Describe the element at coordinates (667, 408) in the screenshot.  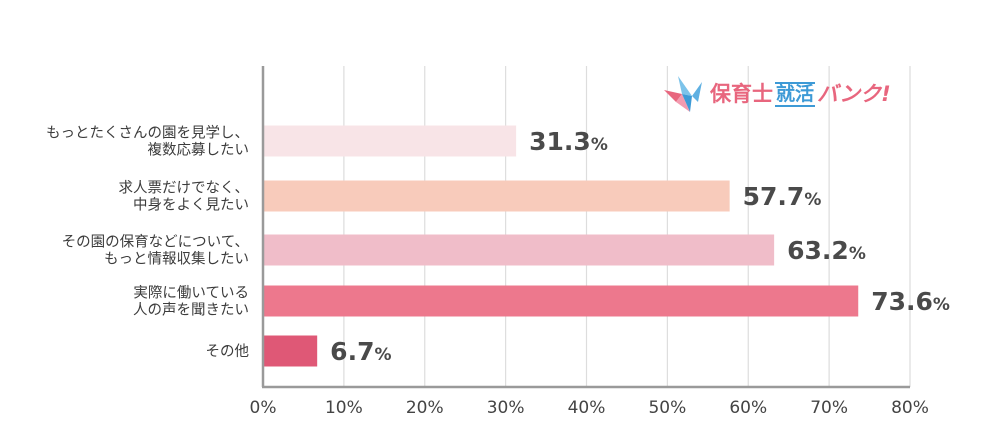
I see `x-tick-label: 50%` at that location.